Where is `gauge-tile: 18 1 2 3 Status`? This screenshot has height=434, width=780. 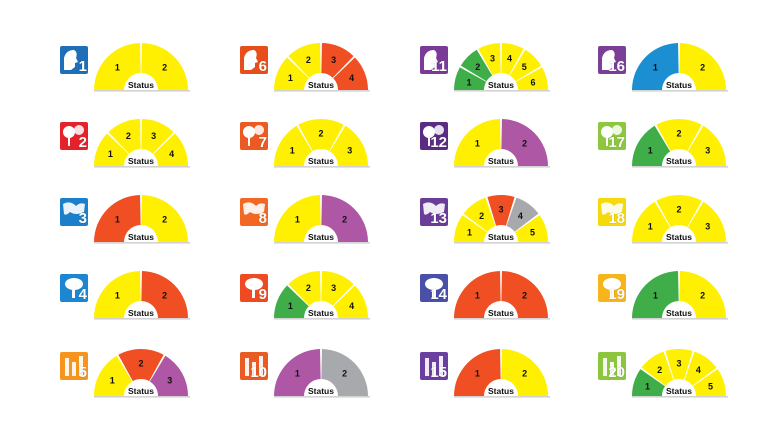
gauge-tile: 18 1 2 3 Status is located at coordinates (689, 231).